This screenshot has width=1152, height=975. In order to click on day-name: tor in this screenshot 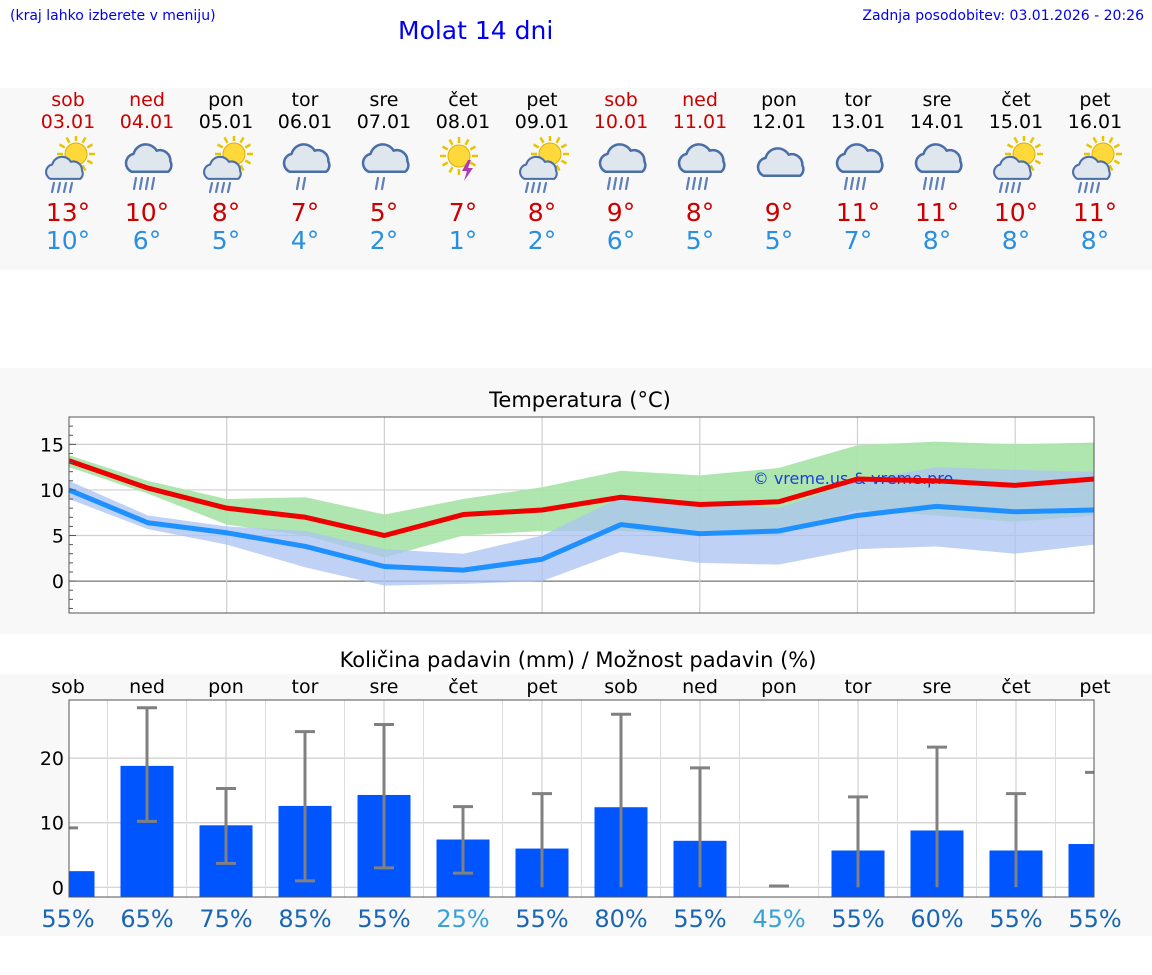, I will do `click(858, 100)`.